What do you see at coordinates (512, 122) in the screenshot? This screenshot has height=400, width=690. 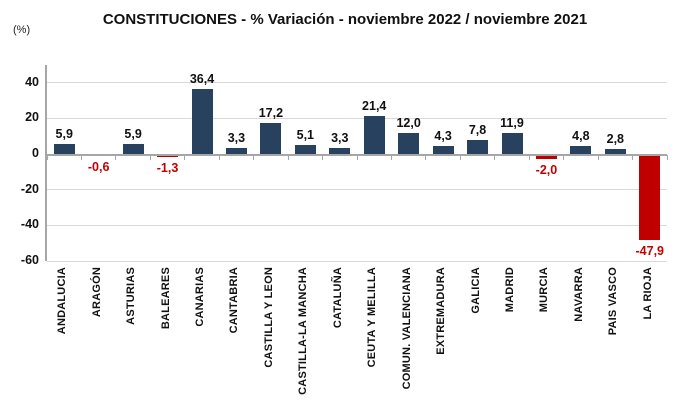 I see `bar-value-label: 11,9` at bounding box center [512, 122].